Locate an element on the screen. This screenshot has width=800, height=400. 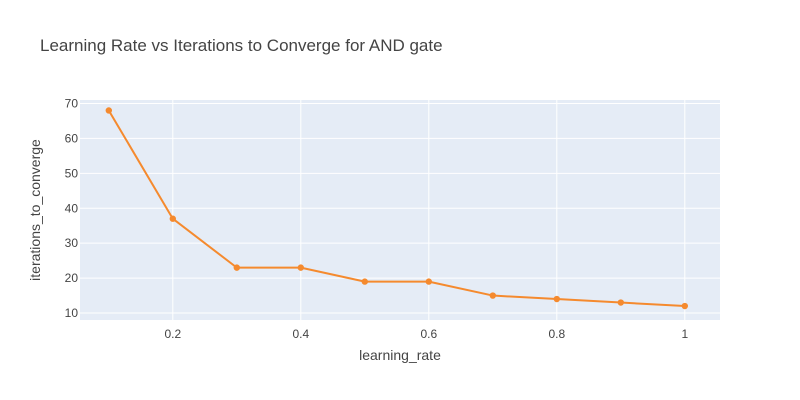
y-axis-title: iterations_to_converge is located at coordinates (35, 210).